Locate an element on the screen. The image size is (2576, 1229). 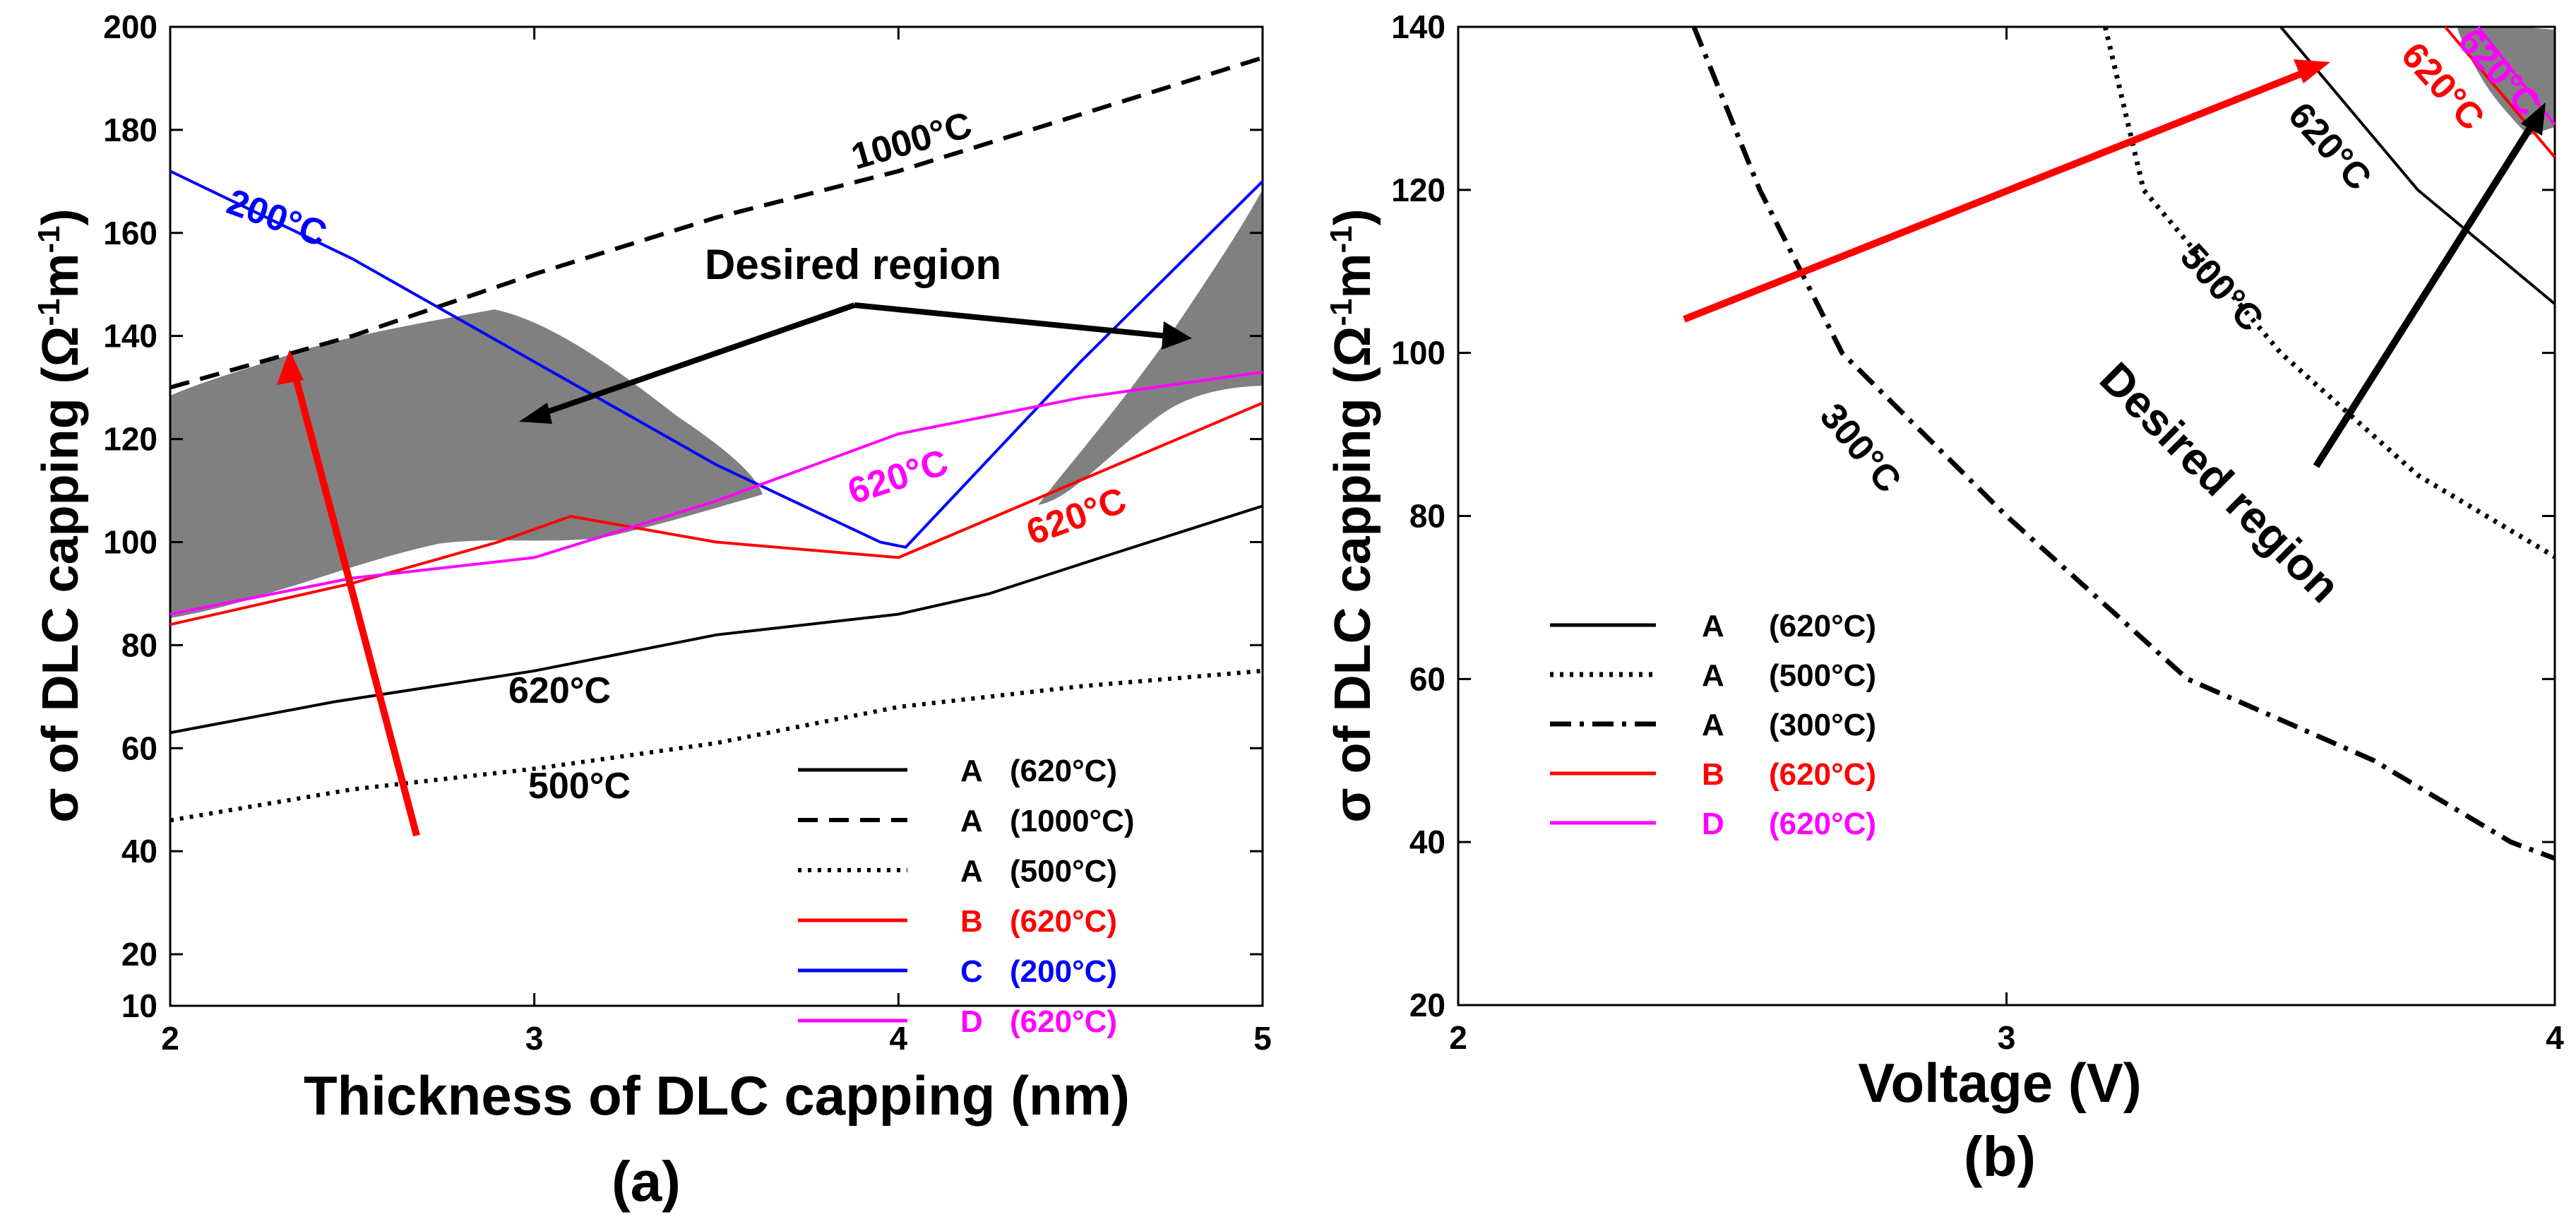
desired-region-label-a: Desired region is located at coordinates (853, 264).